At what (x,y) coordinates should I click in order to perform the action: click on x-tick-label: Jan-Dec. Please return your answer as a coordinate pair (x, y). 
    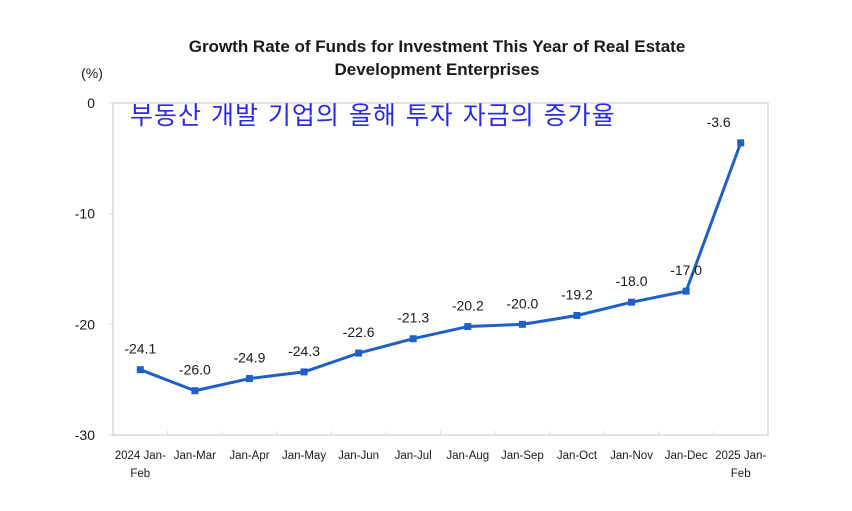
    Looking at the image, I should click on (686, 456).